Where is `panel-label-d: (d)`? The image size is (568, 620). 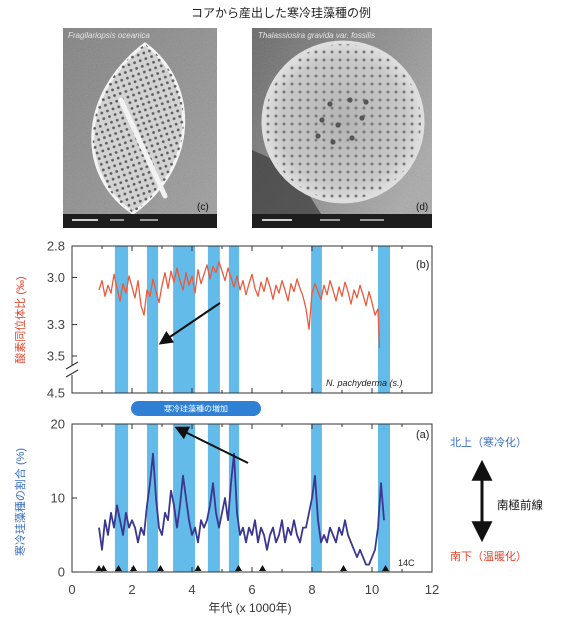 panel-label-d: (d) is located at coordinates (422, 207).